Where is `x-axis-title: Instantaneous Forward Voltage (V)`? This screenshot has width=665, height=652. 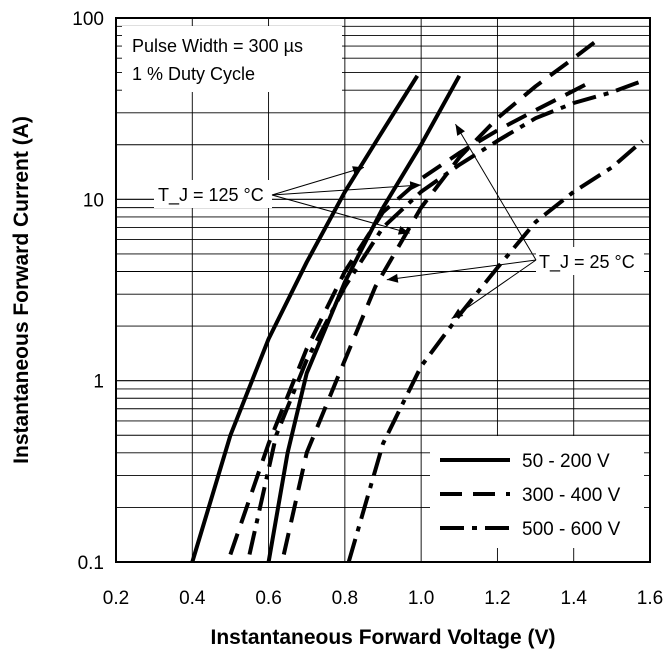
x-axis-title: Instantaneous Forward Voltage (V) is located at coordinates (383, 637).